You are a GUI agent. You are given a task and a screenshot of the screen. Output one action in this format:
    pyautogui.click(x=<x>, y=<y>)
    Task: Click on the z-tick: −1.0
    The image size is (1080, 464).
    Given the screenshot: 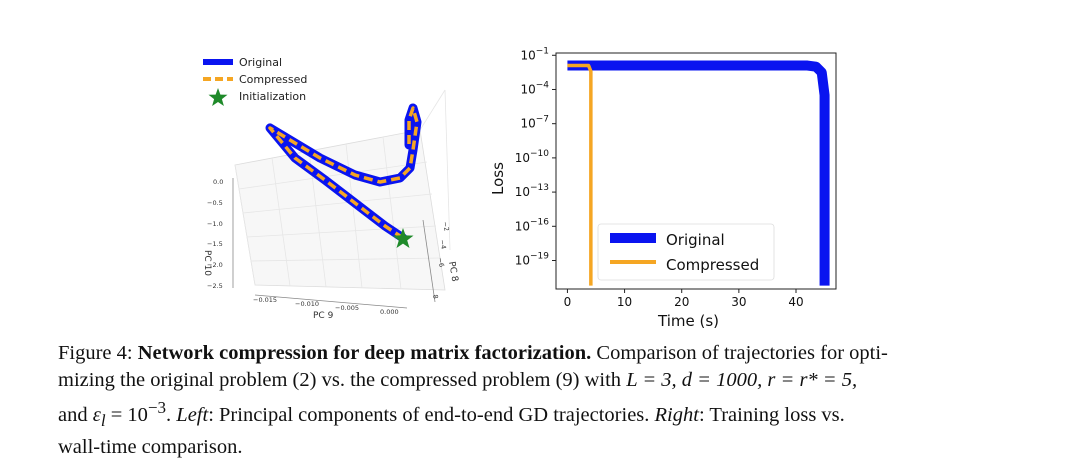 What is the action you would take?
    pyautogui.click(x=215, y=224)
    